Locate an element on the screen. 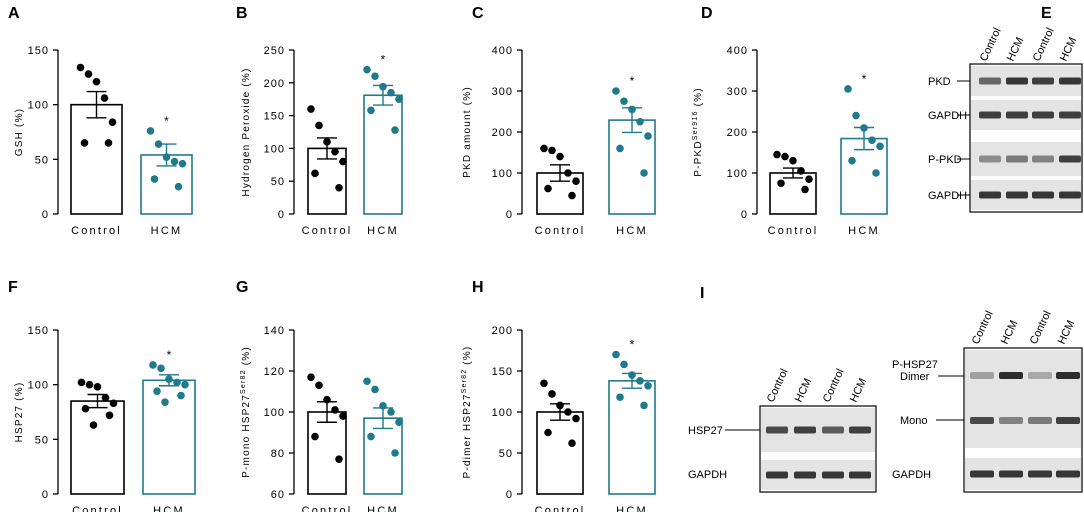 The height and width of the screenshot is (512, 1084). x-tick-label: HCM is located at coordinates (864, 231).